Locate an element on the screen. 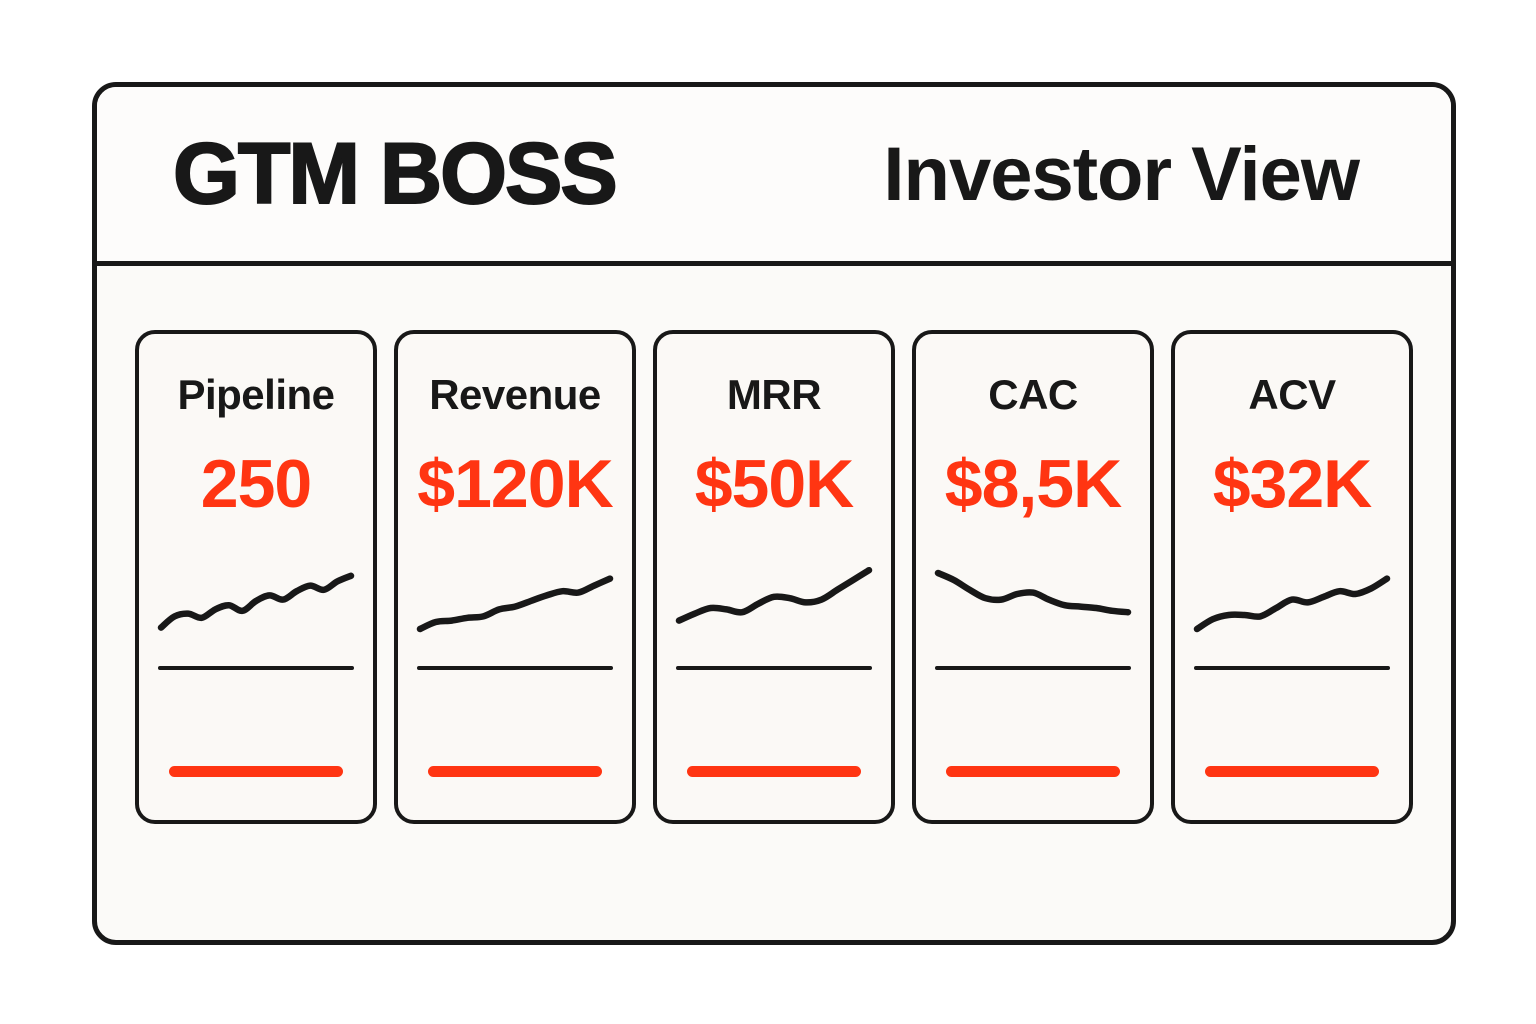 The image size is (1536, 1024). metric-card-cac: CAC $8,5K is located at coordinates (1033, 577).